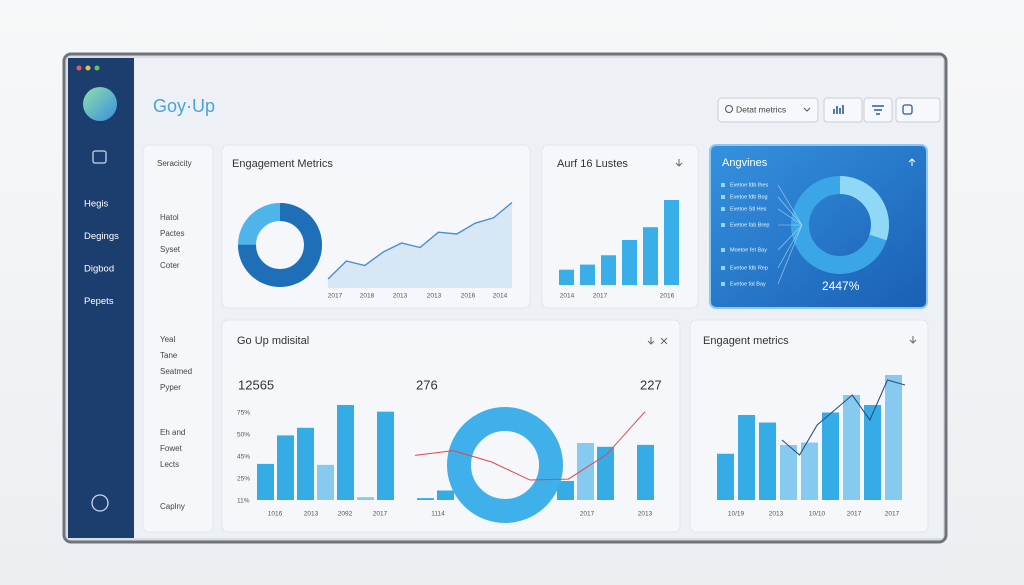  What do you see at coordinates (169, 355) in the screenshot?
I see `filter-item: Tane` at bounding box center [169, 355].